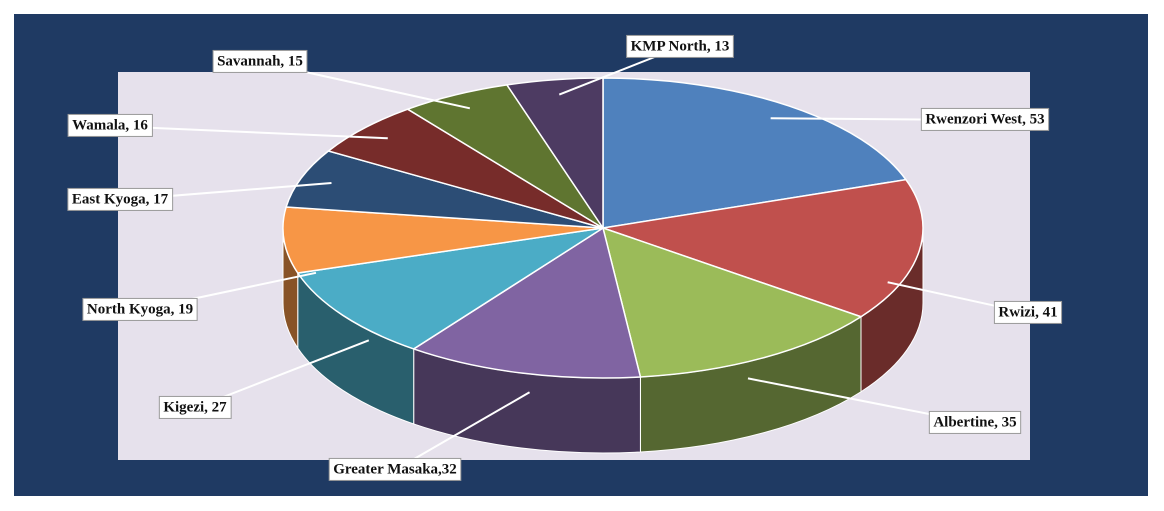 The image size is (1164, 511). I want to click on data-label: Wamala, 16, so click(110, 125).